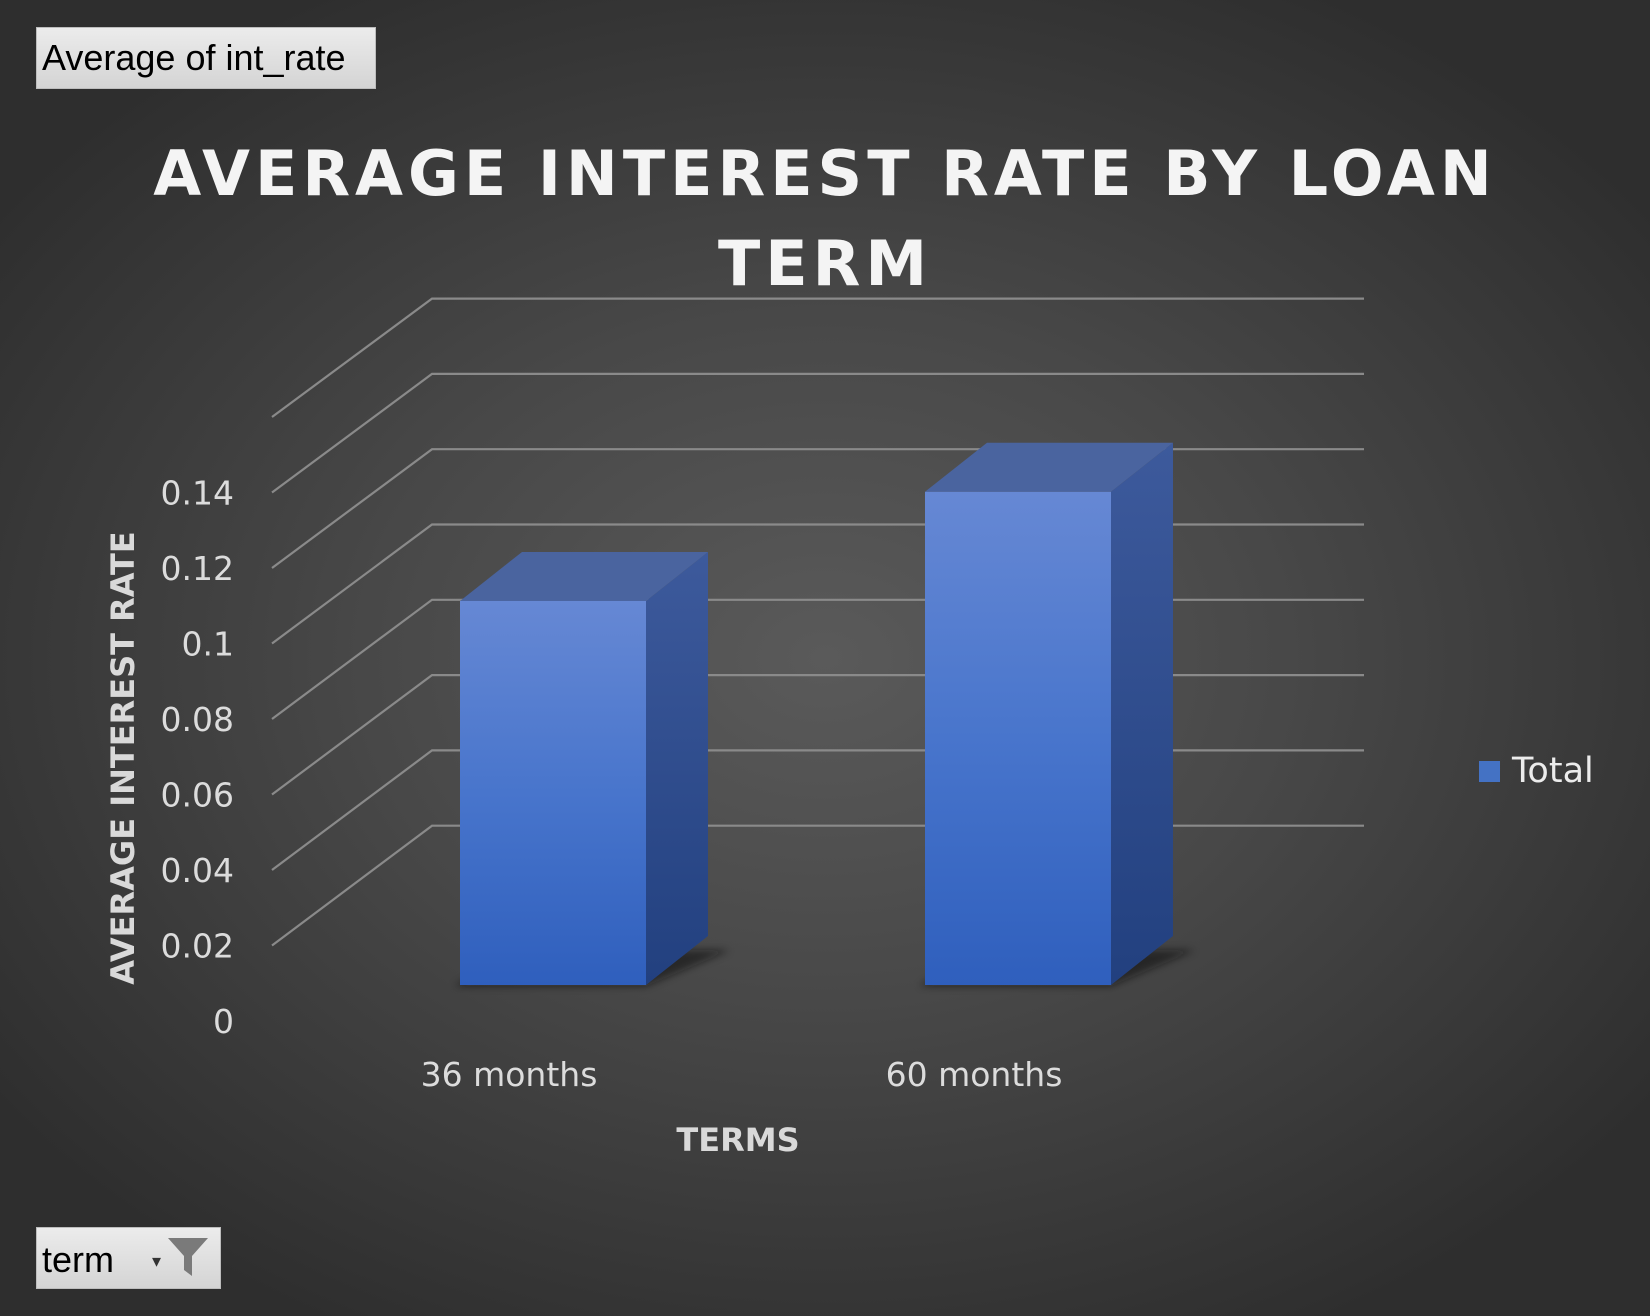 The image size is (1650, 1316). Describe the element at coordinates (78, 1259) in the screenshot. I see `term-filter-label: term` at that location.